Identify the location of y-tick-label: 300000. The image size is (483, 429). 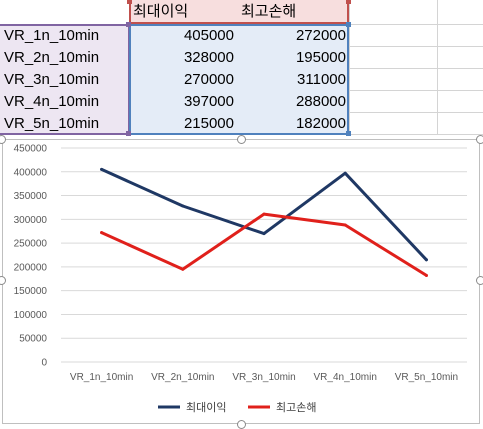
(31, 220).